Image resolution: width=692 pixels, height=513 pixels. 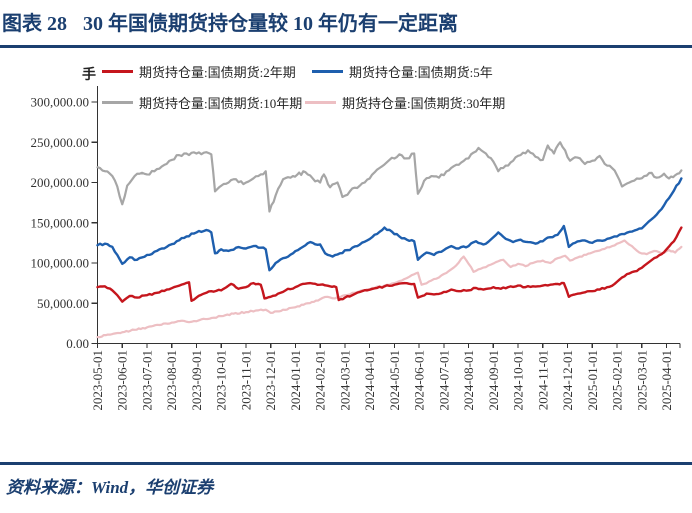 I want to click on legend-item-5y: 期货持仓量:国债期货:5年, so click(x=402, y=71).